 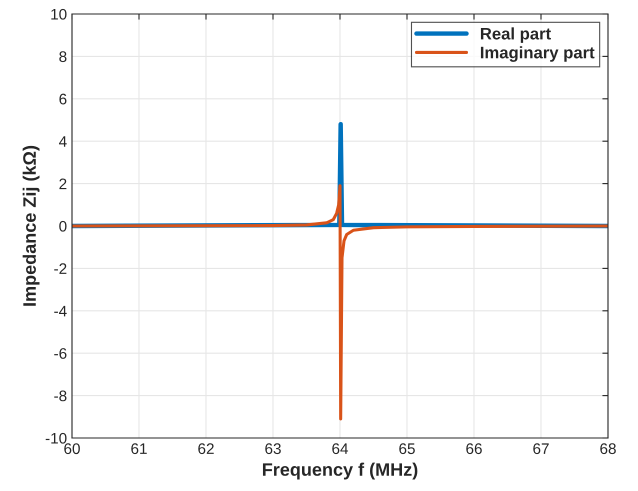 What do you see at coordinates (60, 268) in the screenshot?
I see `y-tick-label: -2` at bounding box center [60, 268].